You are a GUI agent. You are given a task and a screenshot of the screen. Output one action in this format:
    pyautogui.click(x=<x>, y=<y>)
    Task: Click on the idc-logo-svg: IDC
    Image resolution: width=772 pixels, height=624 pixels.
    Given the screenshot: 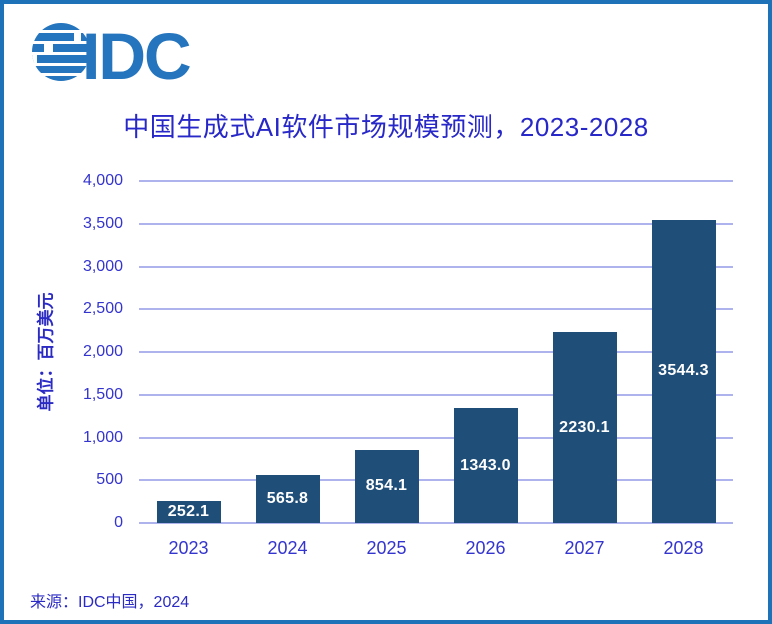 What is the action you would take?
    pyautogui.click(x=112, y=56)
    